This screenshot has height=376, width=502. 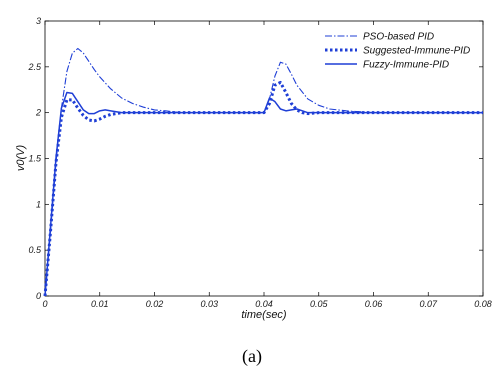 I want to click on x-tick-label: 0.07, so click(x=428, y=304).